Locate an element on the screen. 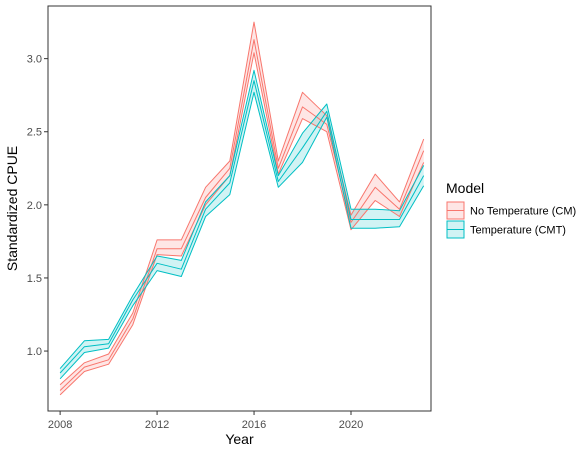 The image size is (587, 452). x-tick-label: 2020 is located at coordinates (351, 425).